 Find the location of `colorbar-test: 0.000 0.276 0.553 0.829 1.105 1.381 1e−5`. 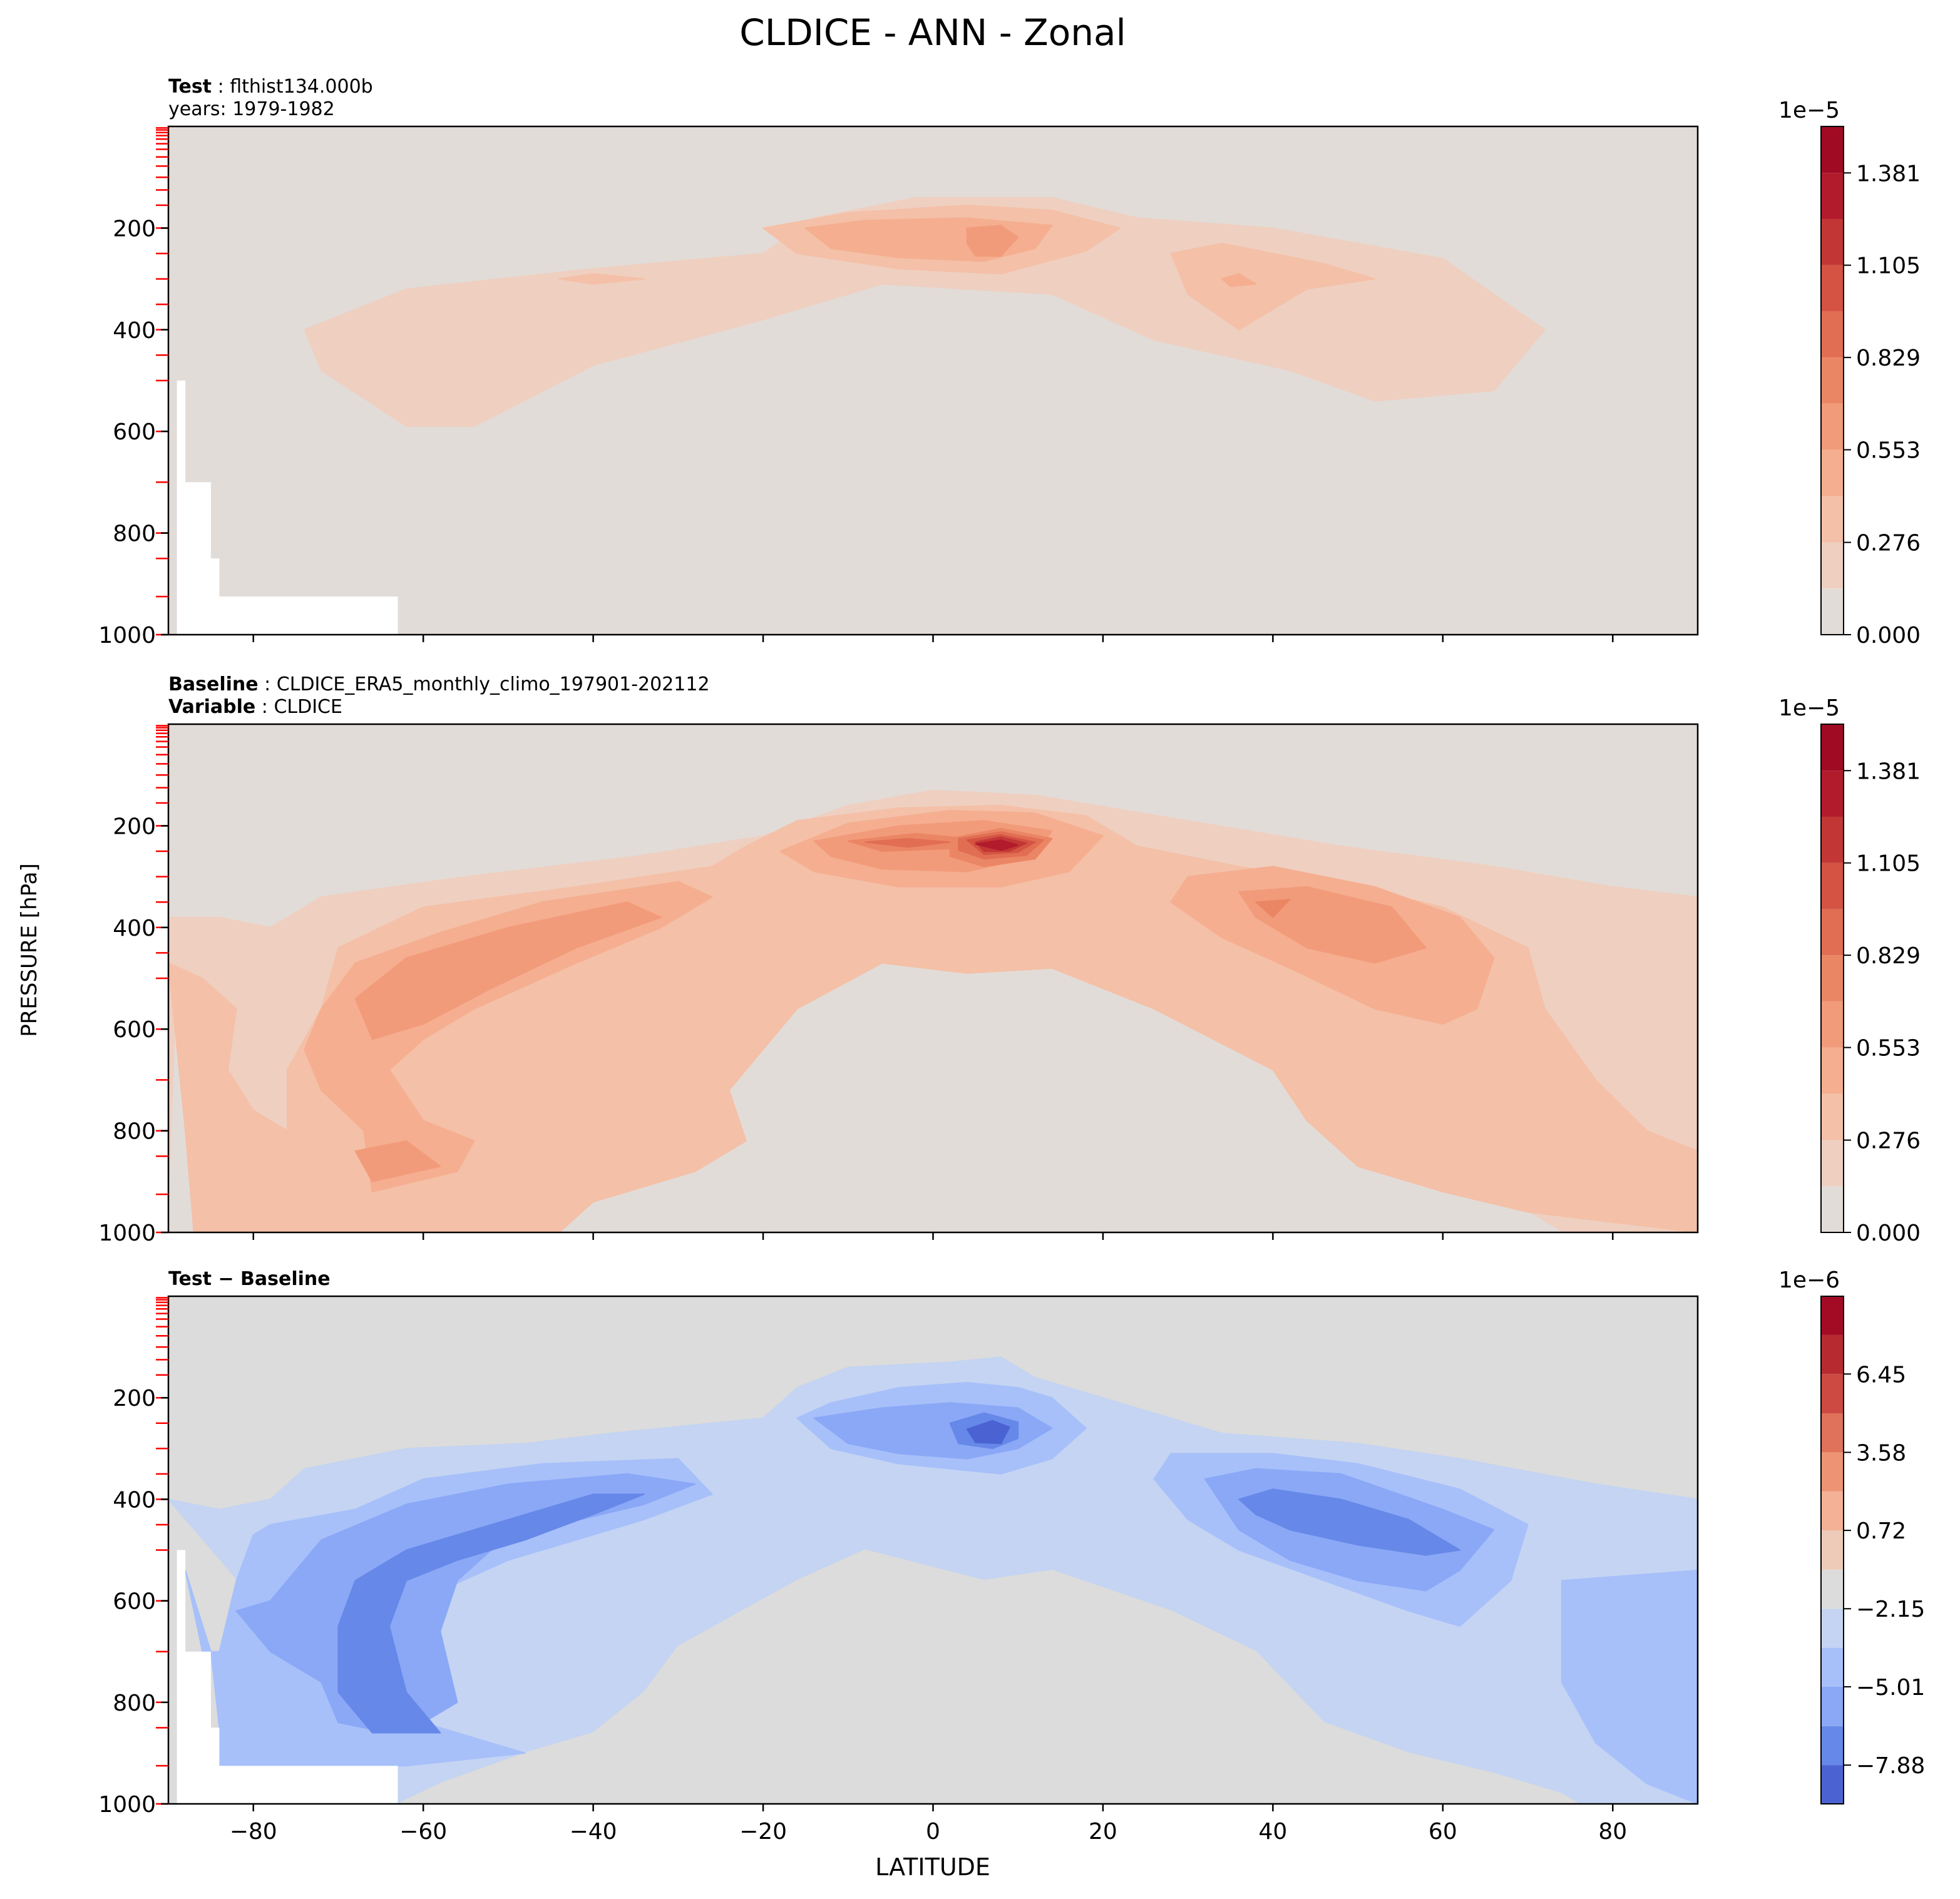

colorbar-test: 0.000 0.276 0.553 0.829 1.105 1.381 1e−5 is located at coordinates (1849, 373).